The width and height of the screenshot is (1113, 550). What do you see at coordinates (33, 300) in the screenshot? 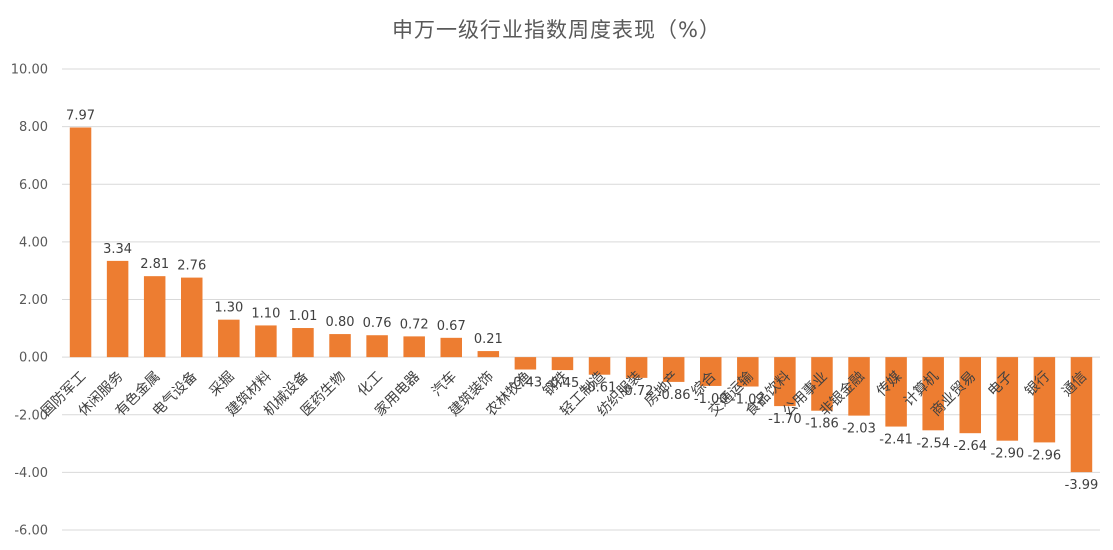
I see `y-tick-label: 2.00` at bounding box center [33, 300].